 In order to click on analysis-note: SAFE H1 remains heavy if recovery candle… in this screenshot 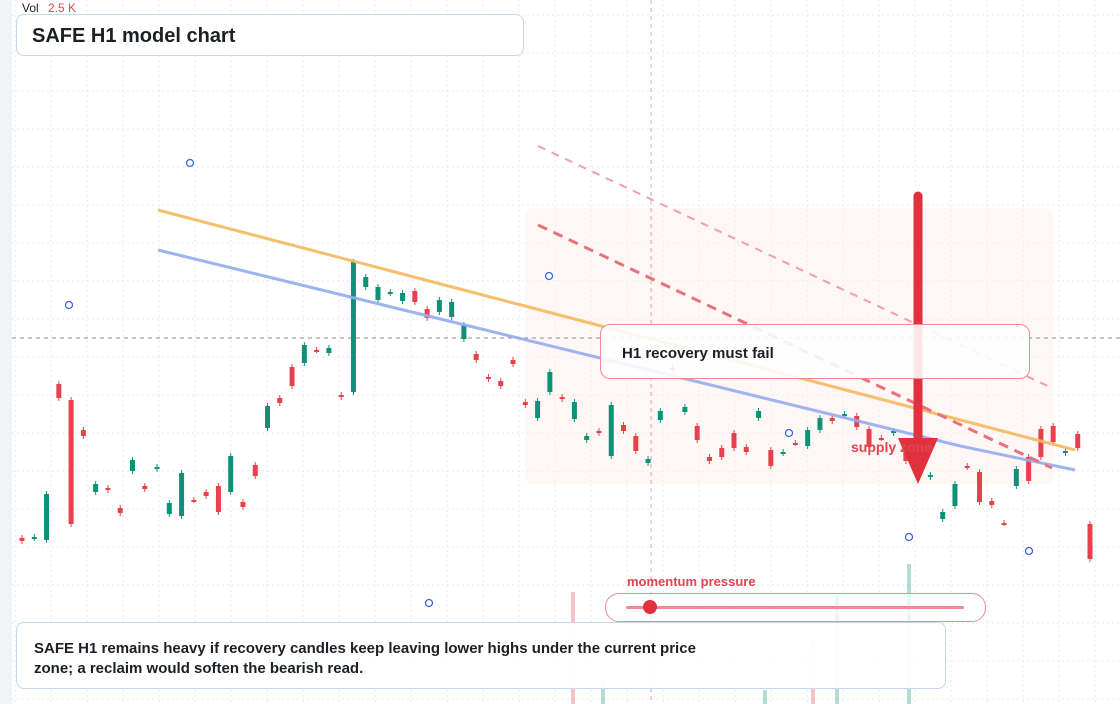, I will do `click(365, 658)`.